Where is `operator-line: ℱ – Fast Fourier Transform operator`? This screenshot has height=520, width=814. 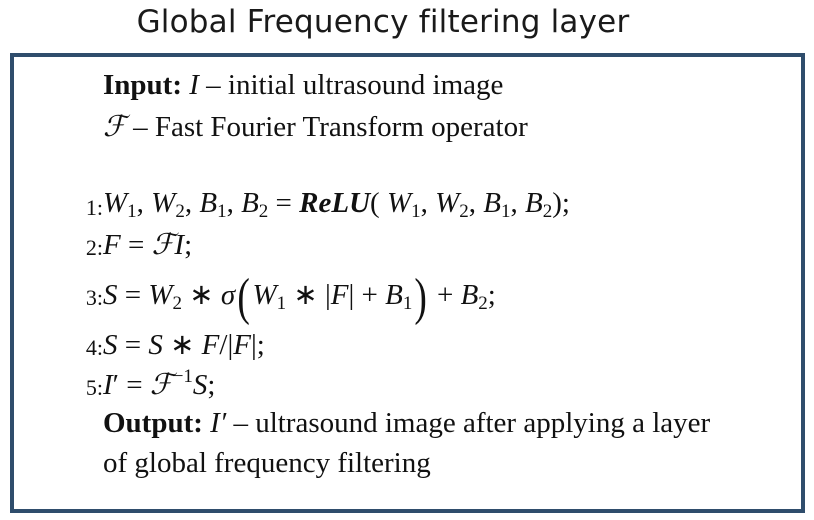 operator-line: ℱ – Fast Fourier Transform operator is located at coordinates (315, 126).